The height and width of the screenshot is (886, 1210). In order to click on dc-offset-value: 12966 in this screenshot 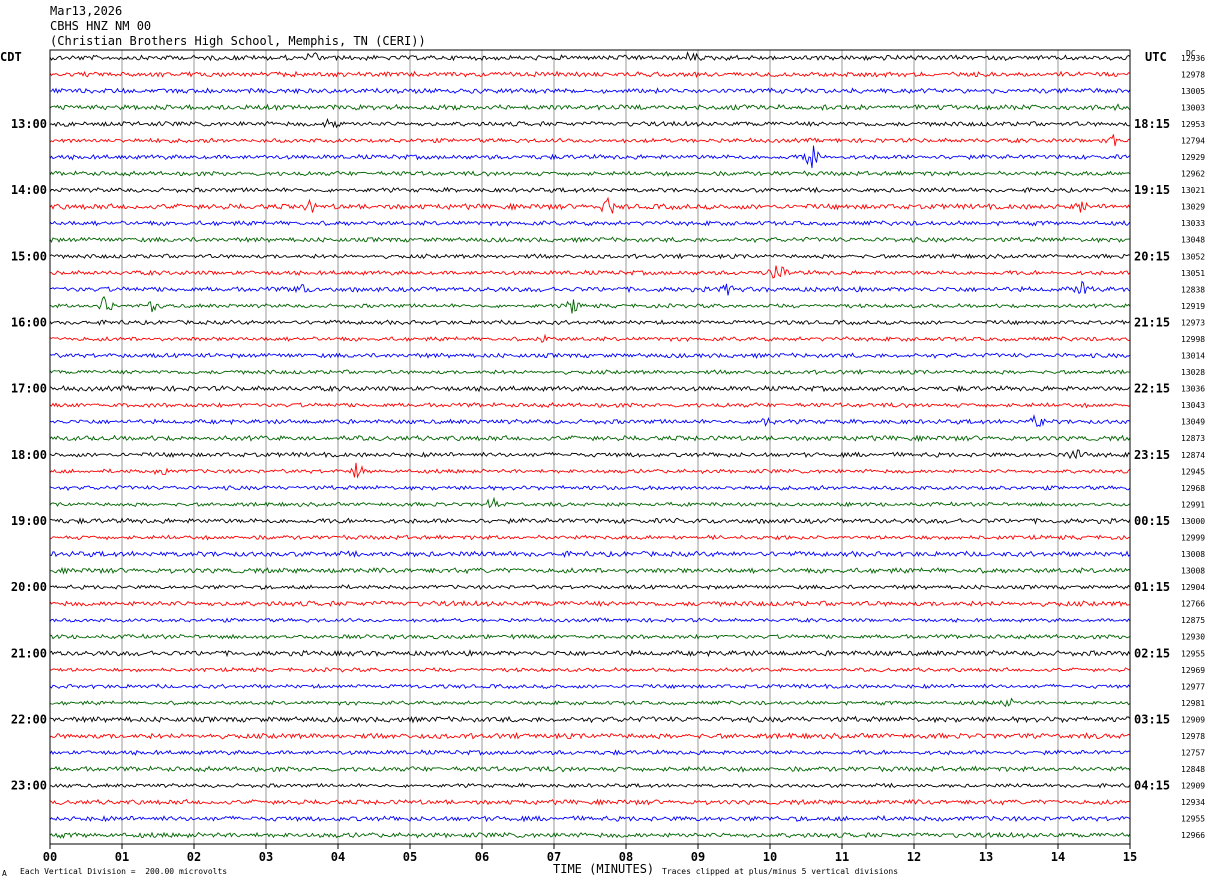, I will do `click(1193, 835)`.